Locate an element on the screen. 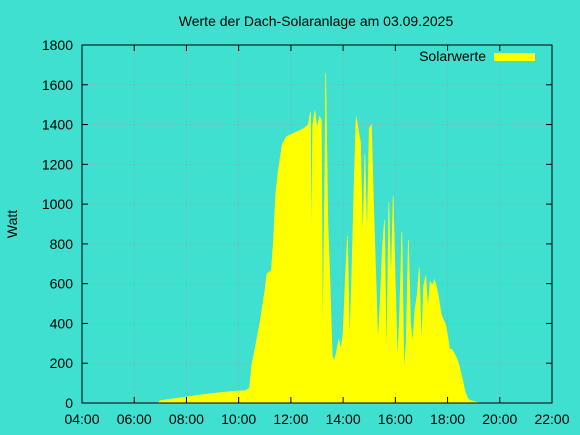  x-tick-label: 14:00 is located at coordinates (343, 419).